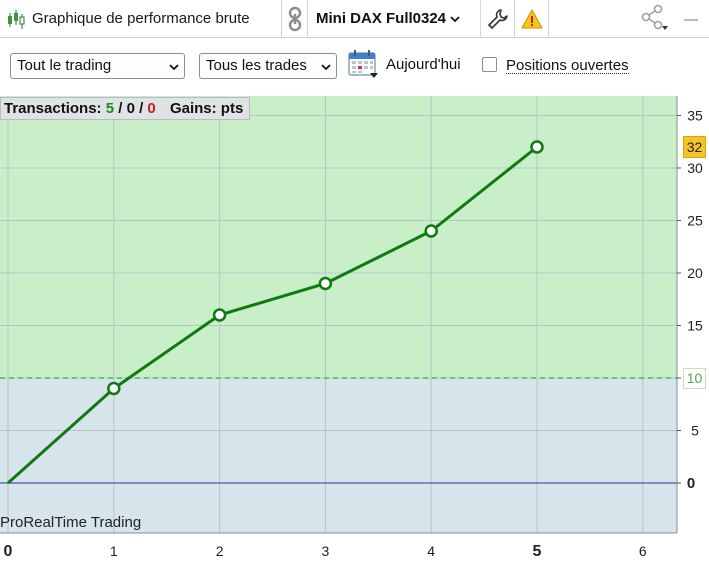 Image resolution: width=709 pixels, height=562 pixels. What do you see at coordinates (110, 108) in the screenshot?
I see `winning-trades-count: 5` at bounding box center [110, 108].